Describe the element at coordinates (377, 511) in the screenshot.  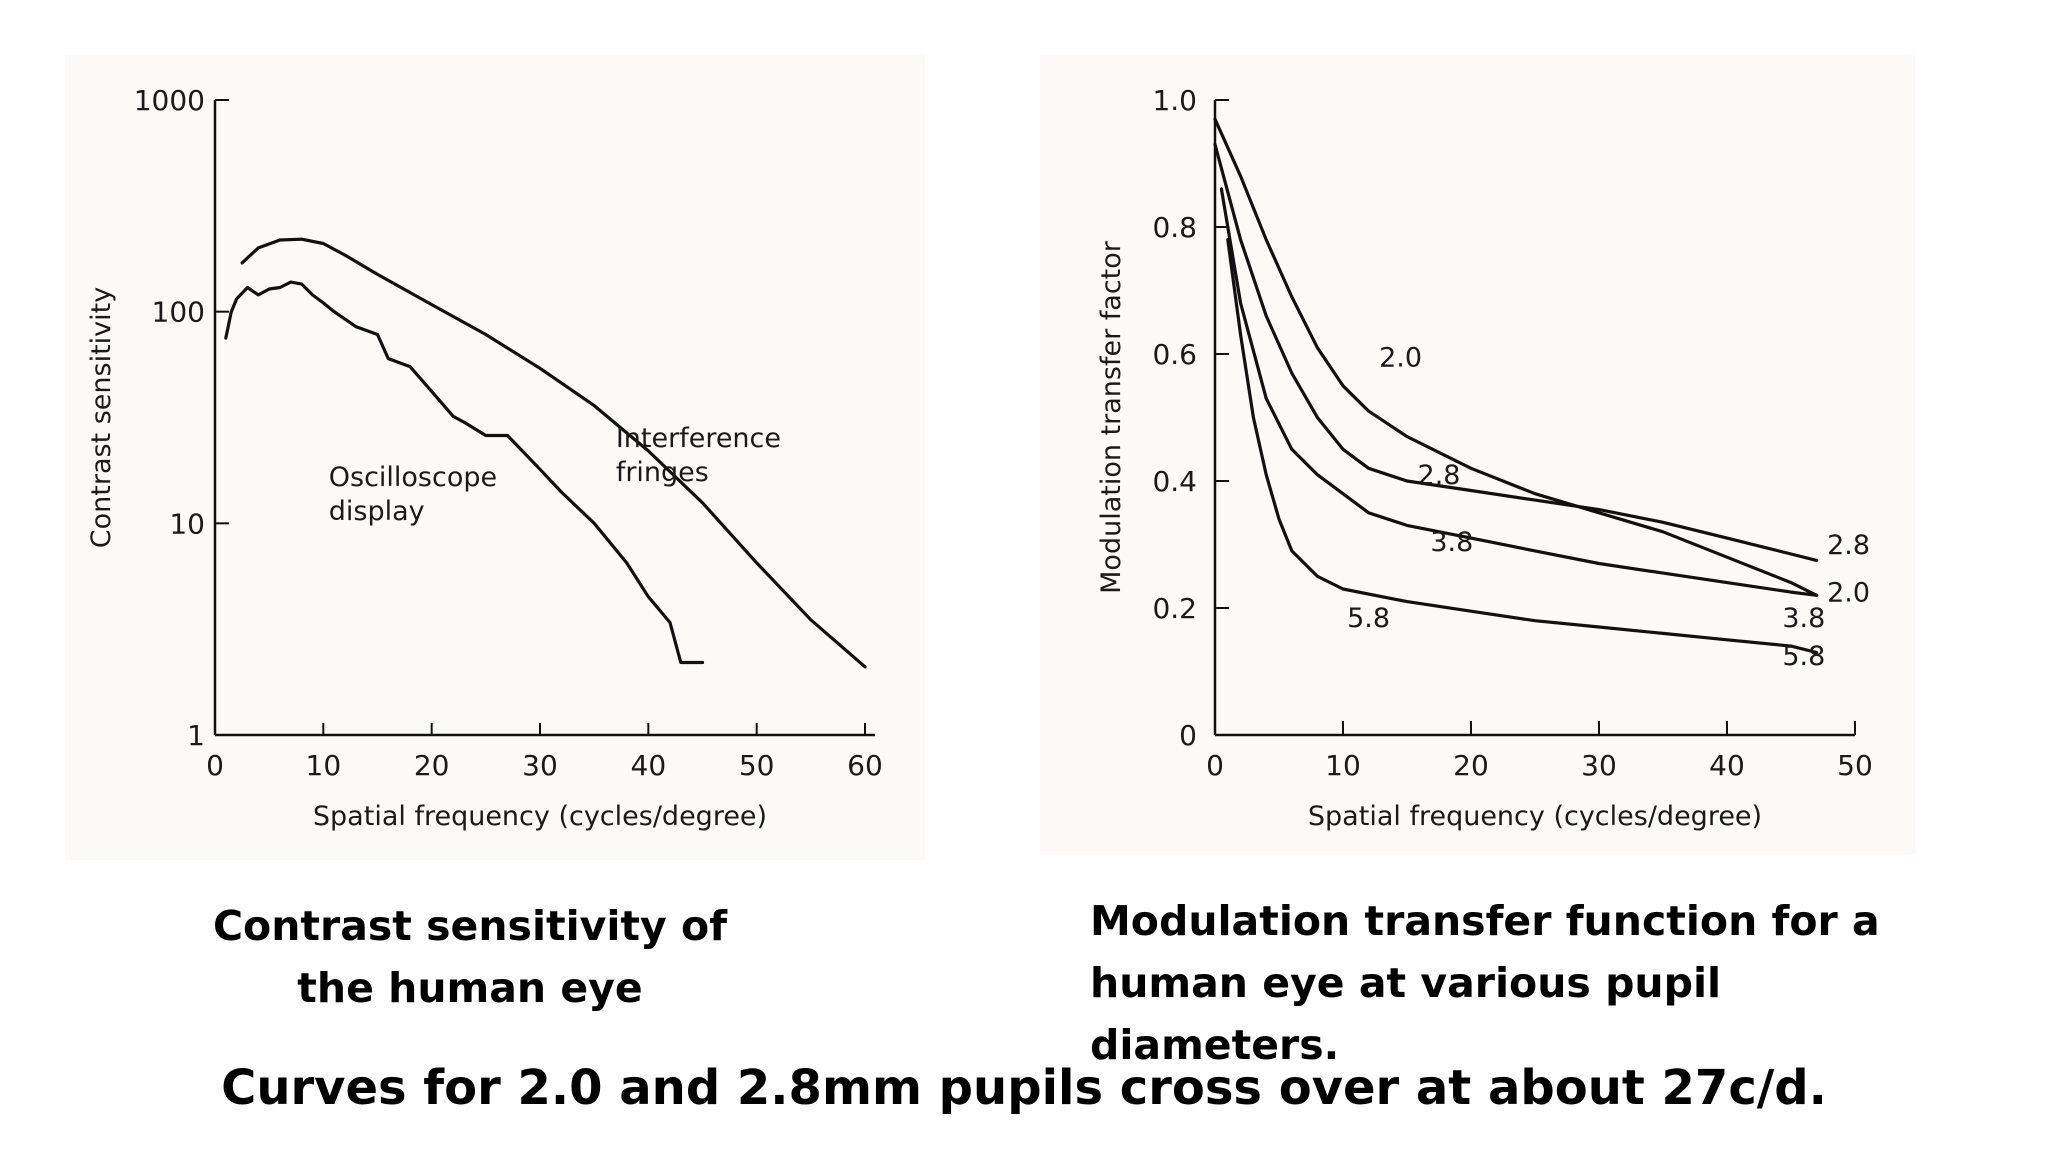
I see `series-label-oscilloscope-display: display` at that location.